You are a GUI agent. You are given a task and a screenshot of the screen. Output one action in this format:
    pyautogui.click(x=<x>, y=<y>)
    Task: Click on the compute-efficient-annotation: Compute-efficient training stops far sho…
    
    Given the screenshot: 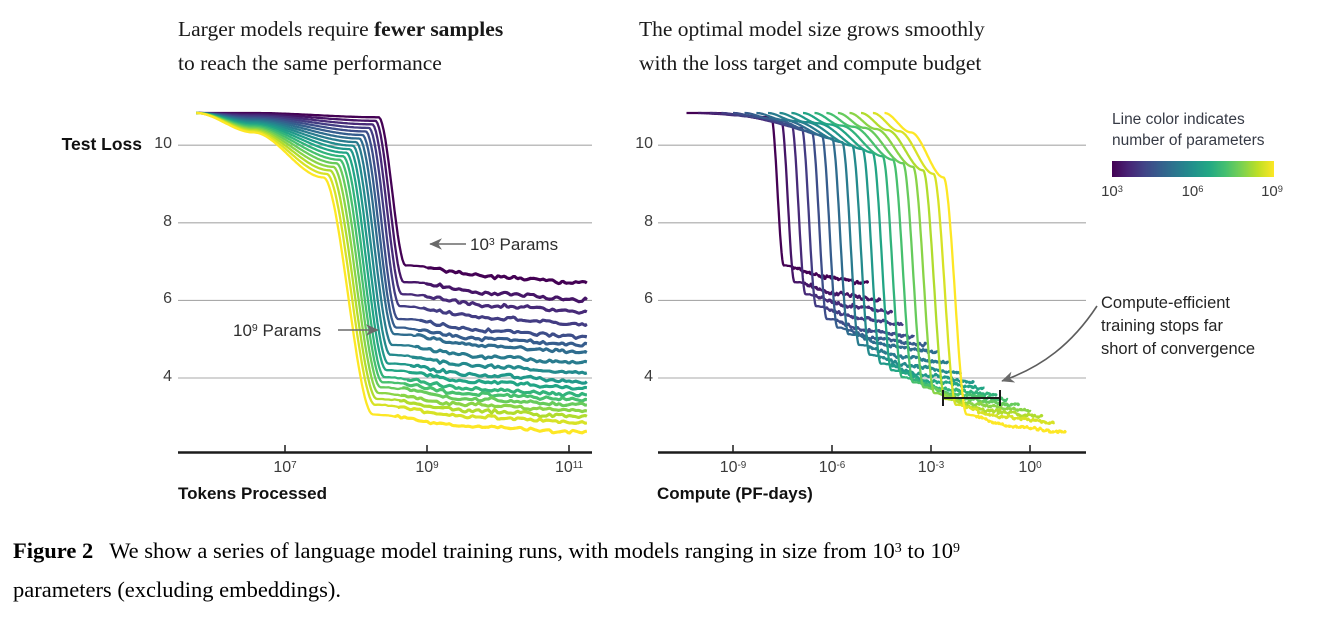 What is the action you would take?
    pyautogui.click(x=1178, y=326)
    